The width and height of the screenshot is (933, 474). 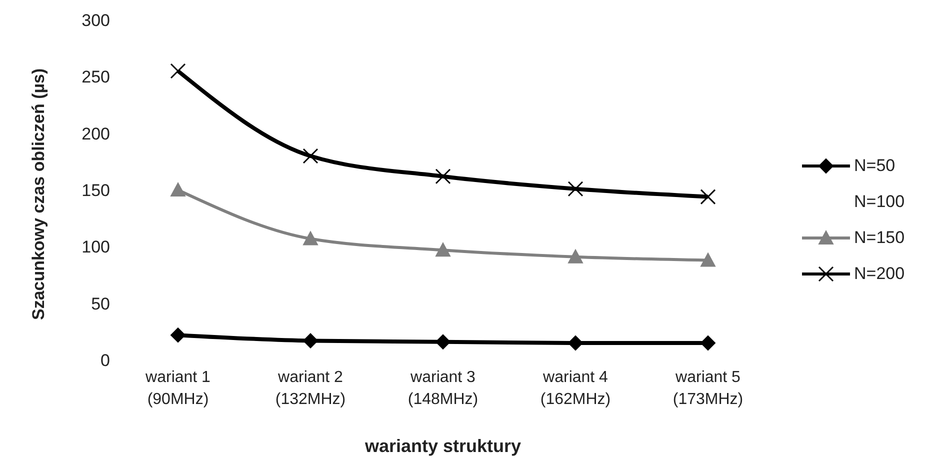 What do you see at coordinates (105, 360) in the screenshot?
I see `y-tick-label: 0` at bounding box center [105, 360].